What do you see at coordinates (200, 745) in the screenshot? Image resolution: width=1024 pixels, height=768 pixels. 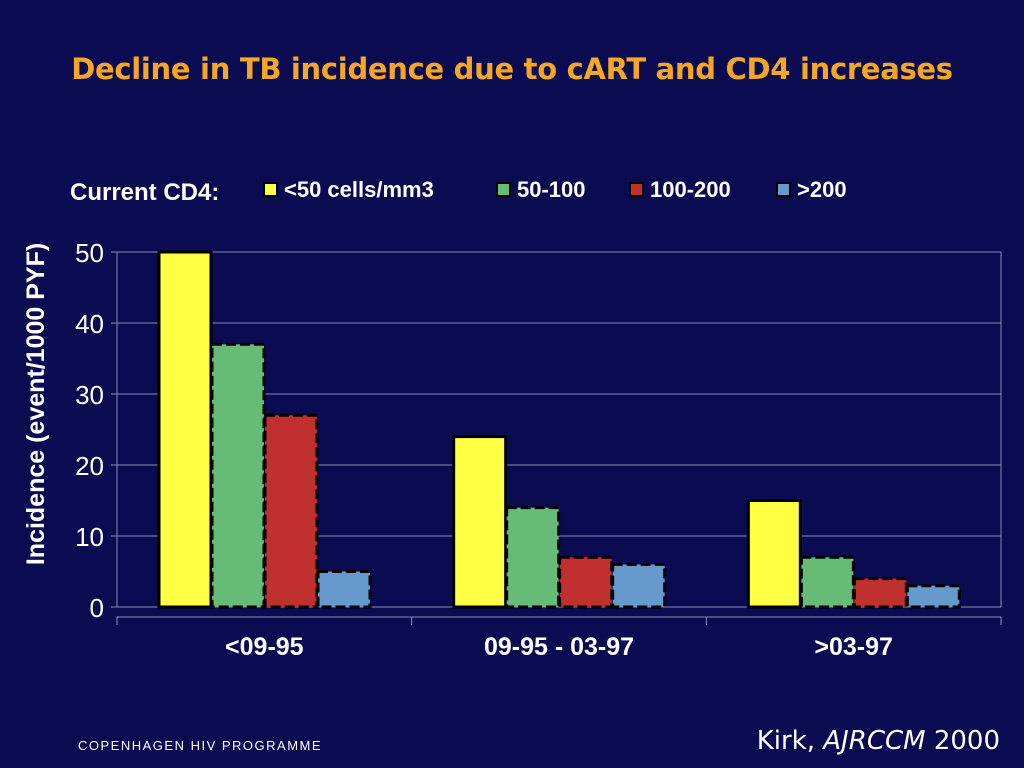 I see `footer-organization: COPENHAGEN HIV PROGRAMME` at bounding box center [200, 745].